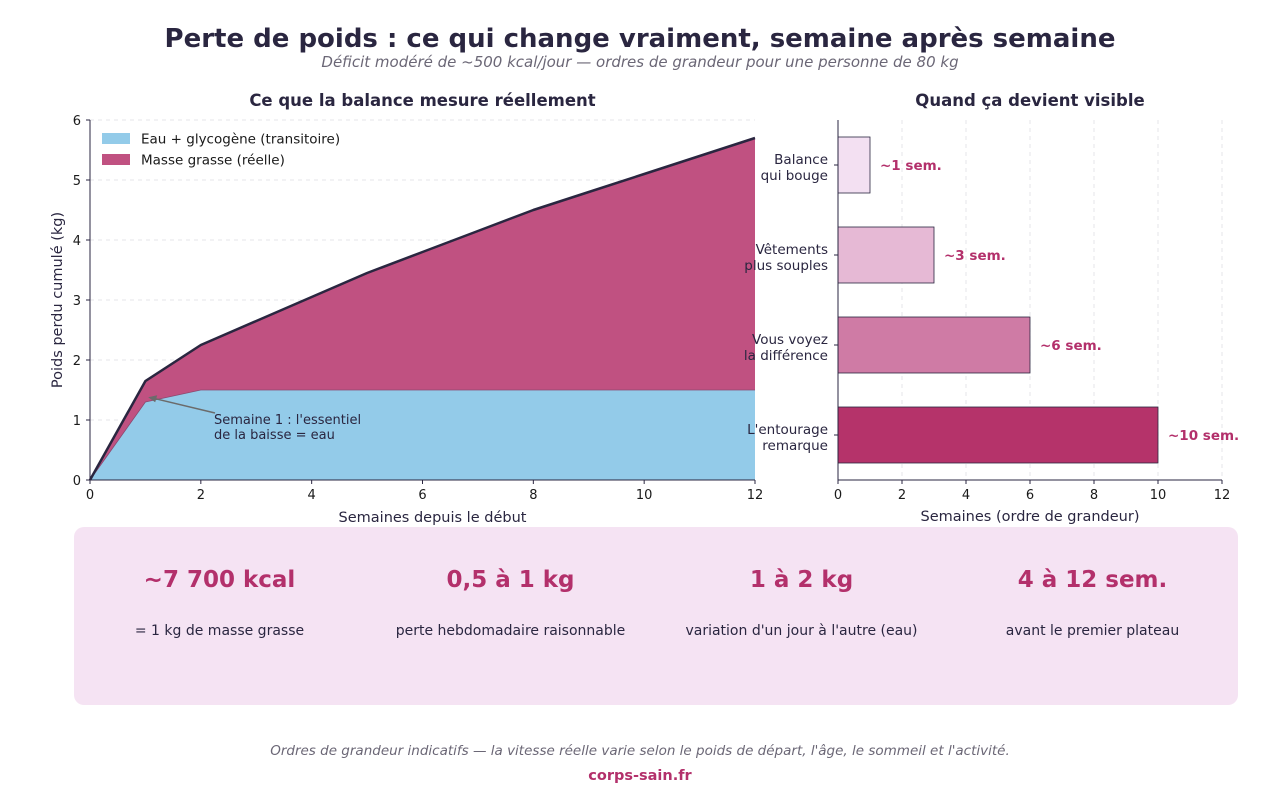 The height and width of the screenshot is (800, 1280). Describe the element at coordinates (58, 300) in the screenshot. I see `y-axis-title: Poids perdu cumulé (kg)` at that location.